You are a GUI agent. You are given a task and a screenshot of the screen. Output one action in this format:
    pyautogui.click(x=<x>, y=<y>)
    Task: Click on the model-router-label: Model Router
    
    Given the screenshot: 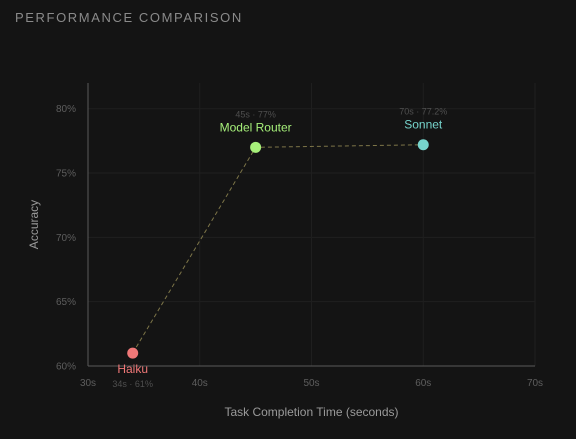 What is the action you would take?
    pyautogui.click(x=256, y=127)
    